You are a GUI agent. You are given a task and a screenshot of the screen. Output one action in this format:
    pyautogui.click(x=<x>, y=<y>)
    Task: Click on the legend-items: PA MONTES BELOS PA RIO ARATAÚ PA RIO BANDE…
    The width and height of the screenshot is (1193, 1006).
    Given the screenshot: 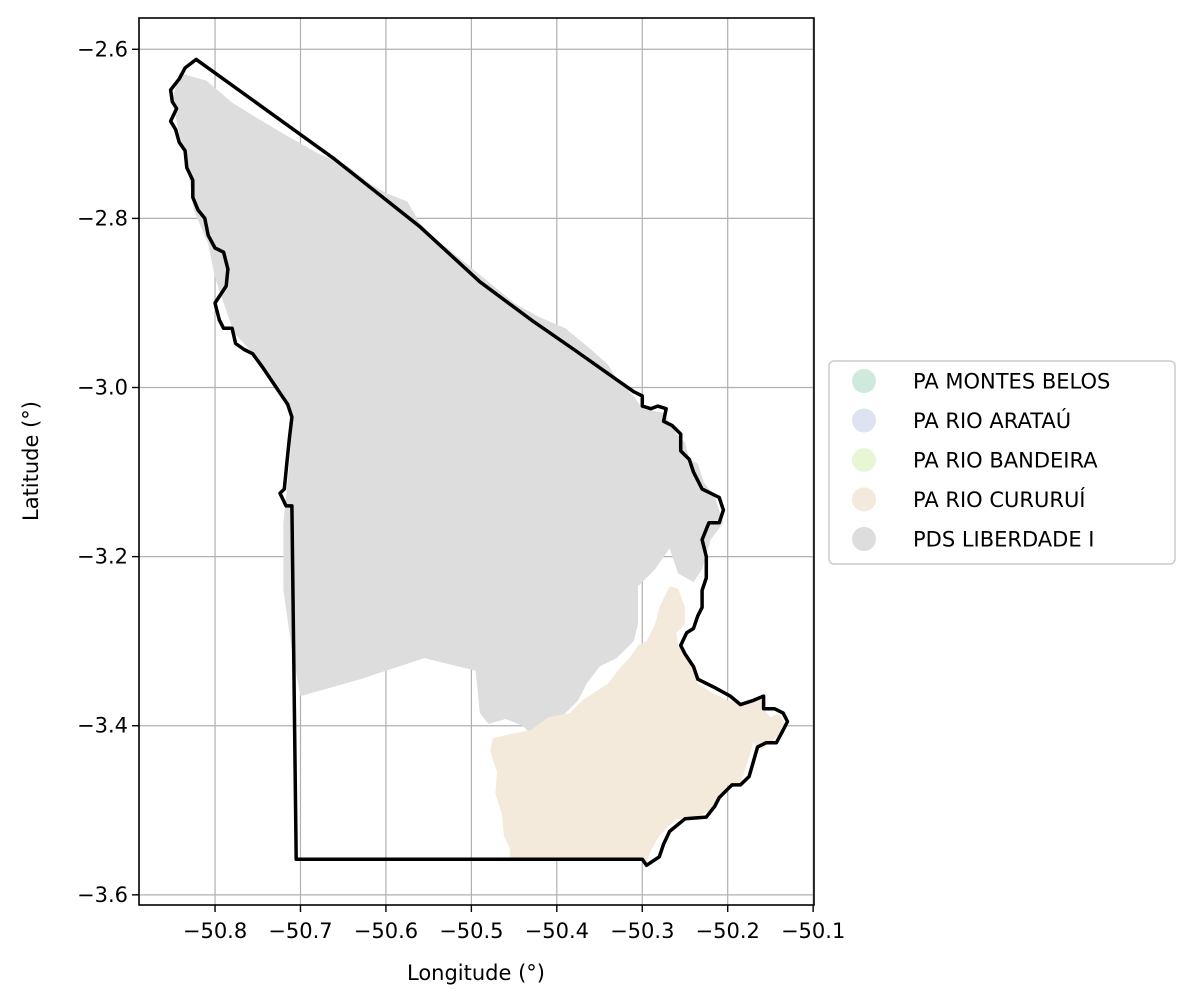 What is the action you would take?
    pyautogui.click(x=981, y=460)
    